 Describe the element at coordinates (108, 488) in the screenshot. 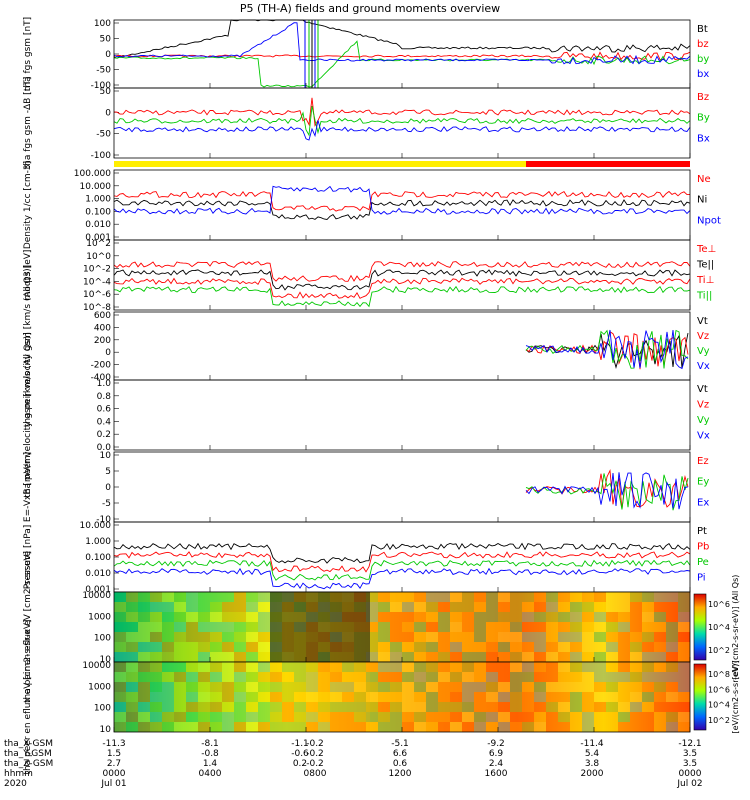

I see `ytick-label: 0` at that location.